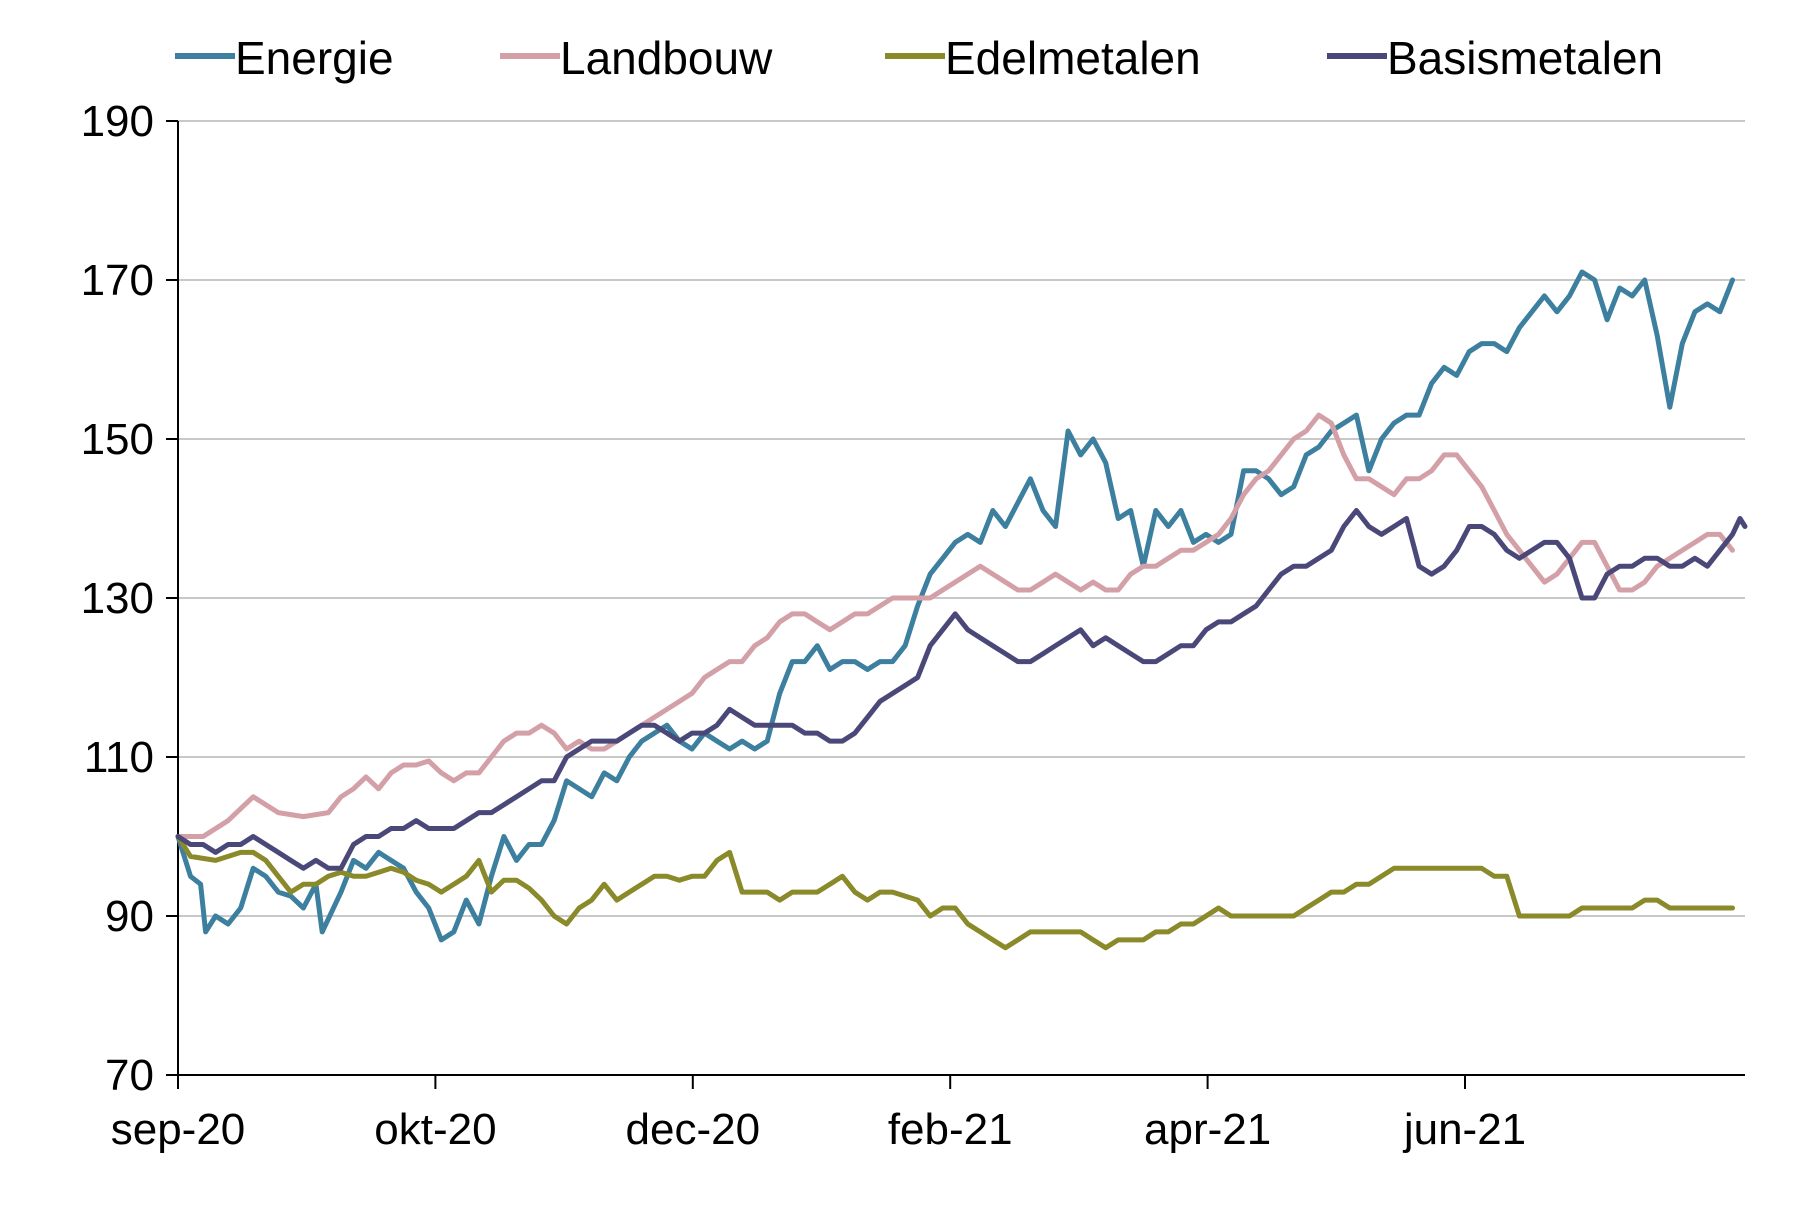 This screenshot has width=1806, height=1214. What do you see at coordinates (693, 1129) in the screenshot?
I see `x-tick-label-dec-20: dec-20` at bounding box center [693, 1129].